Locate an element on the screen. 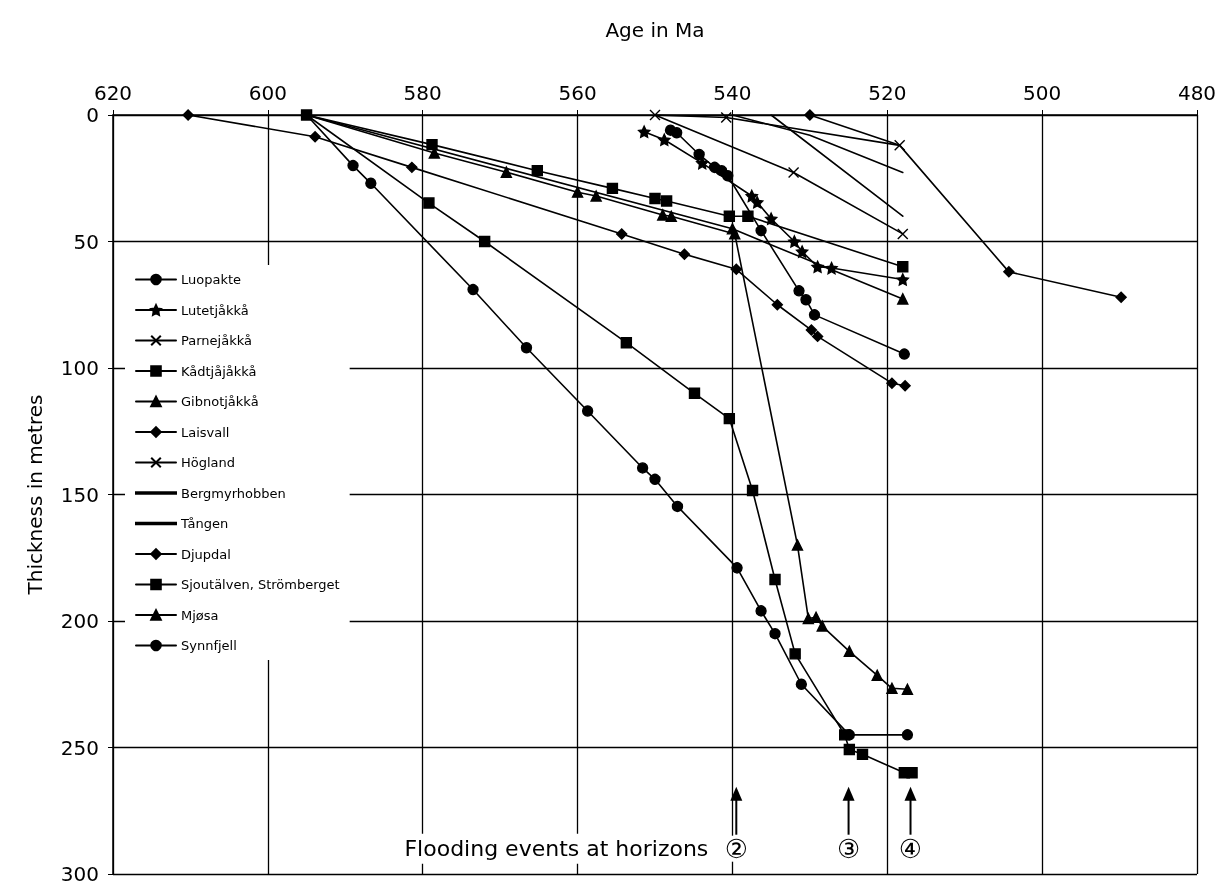  legend-label: Sjoutälven, Strömberget is located at coordinates (260, 584).